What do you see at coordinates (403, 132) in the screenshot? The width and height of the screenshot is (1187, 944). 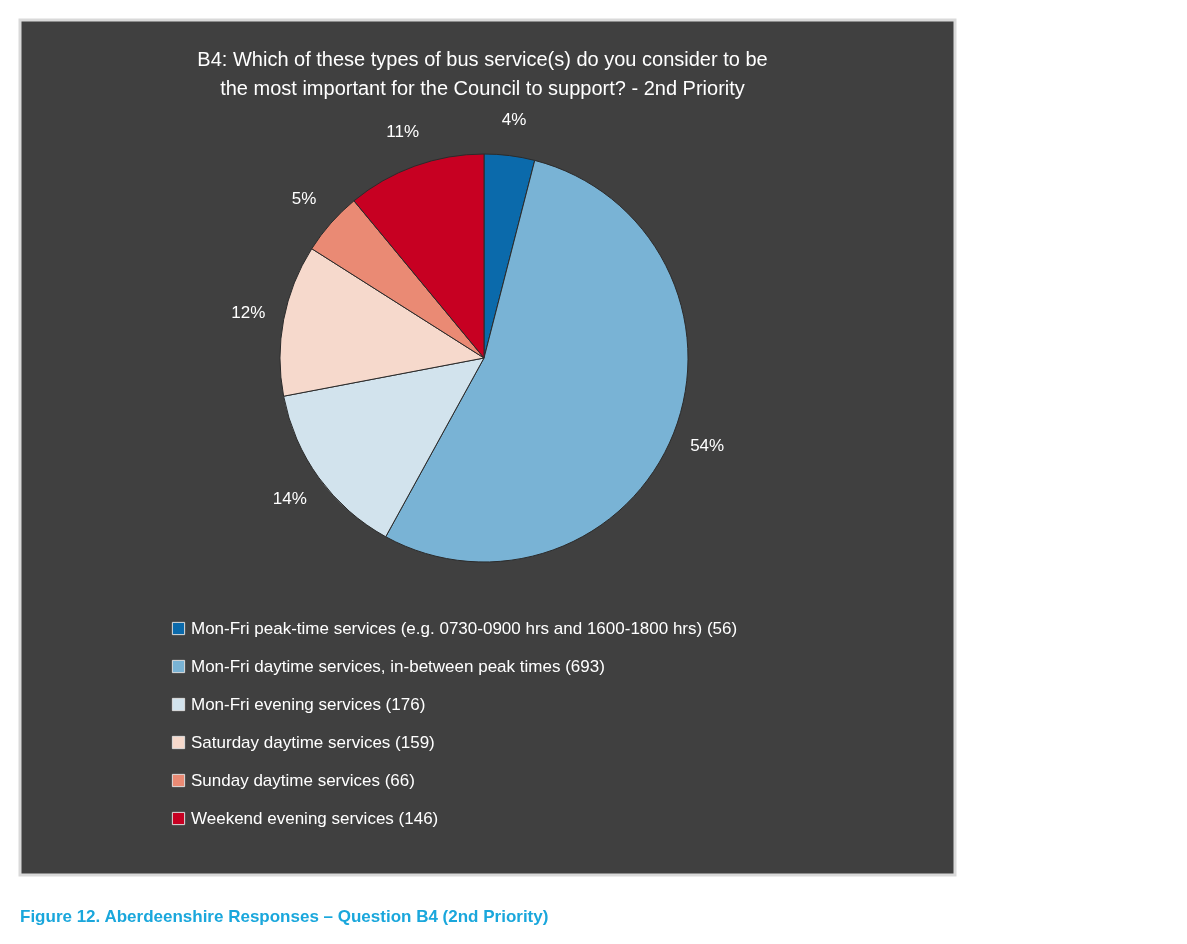 I see `data-label: 11%` at bounding box center [403, 132].